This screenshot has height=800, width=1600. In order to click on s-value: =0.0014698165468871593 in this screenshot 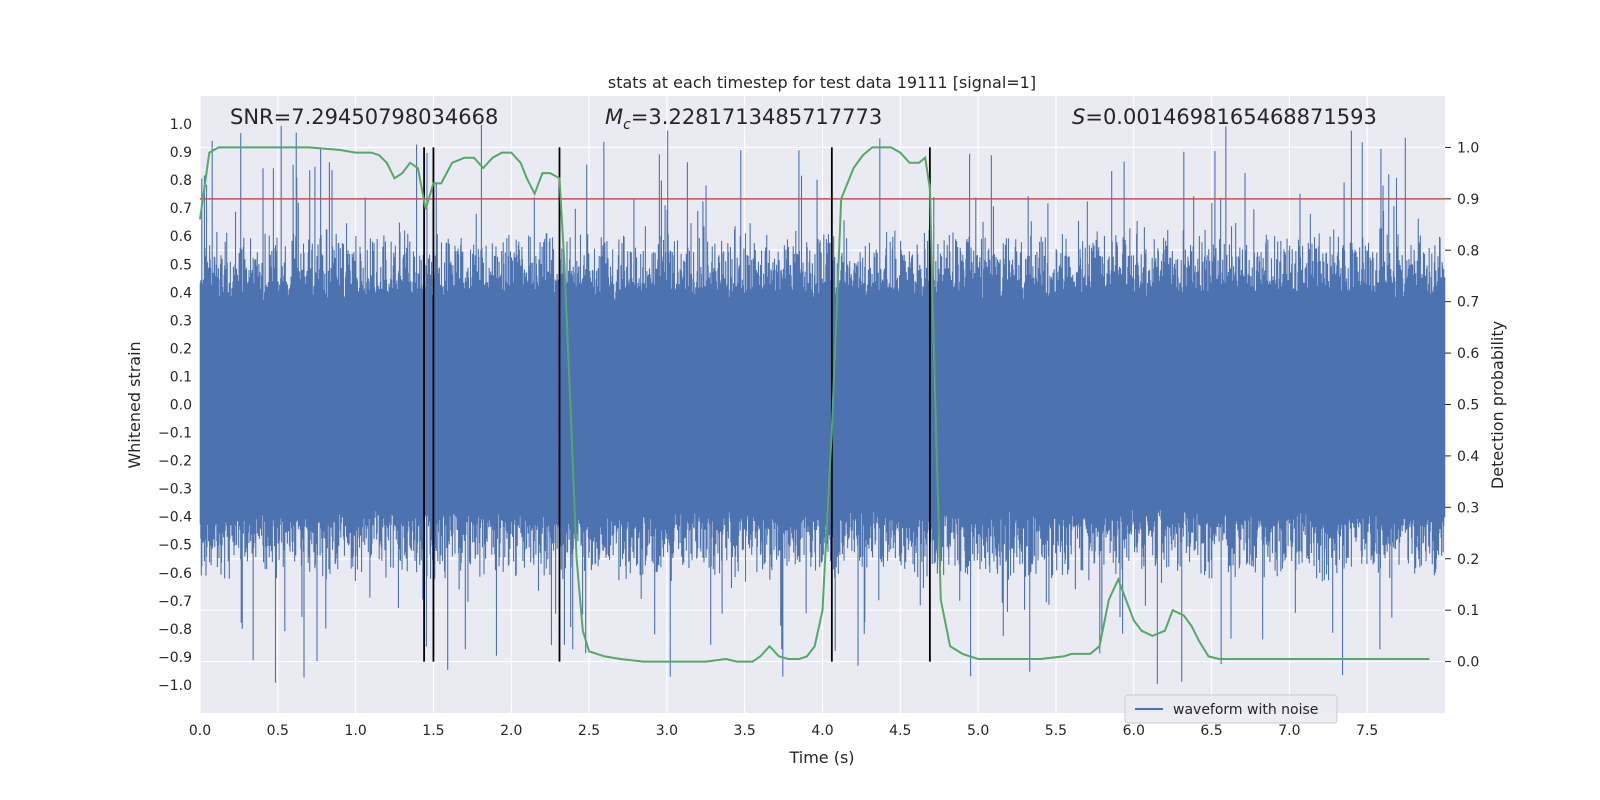, I will do `click(1231, 117)`.